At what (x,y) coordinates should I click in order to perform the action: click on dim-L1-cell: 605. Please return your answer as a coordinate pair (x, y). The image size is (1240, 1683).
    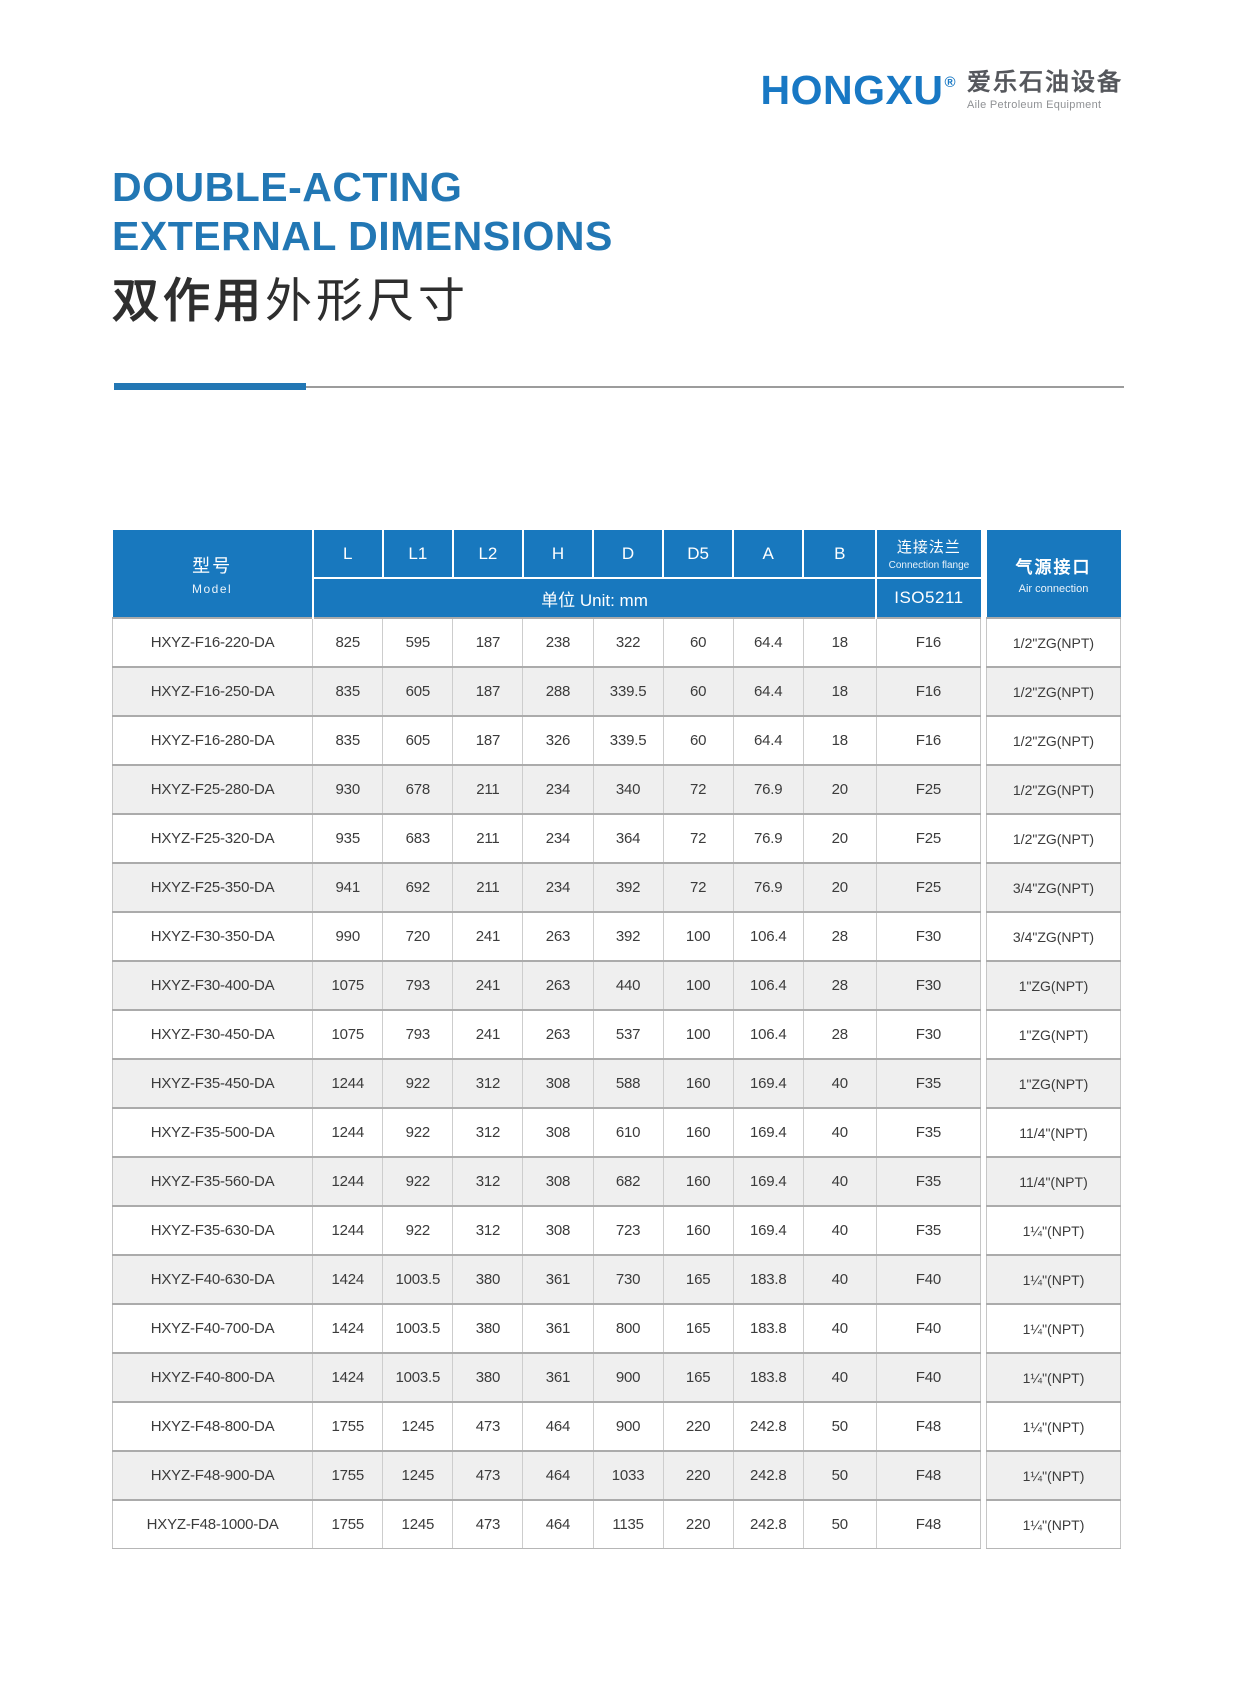
    Looking at the image, I should click on (417, 740).